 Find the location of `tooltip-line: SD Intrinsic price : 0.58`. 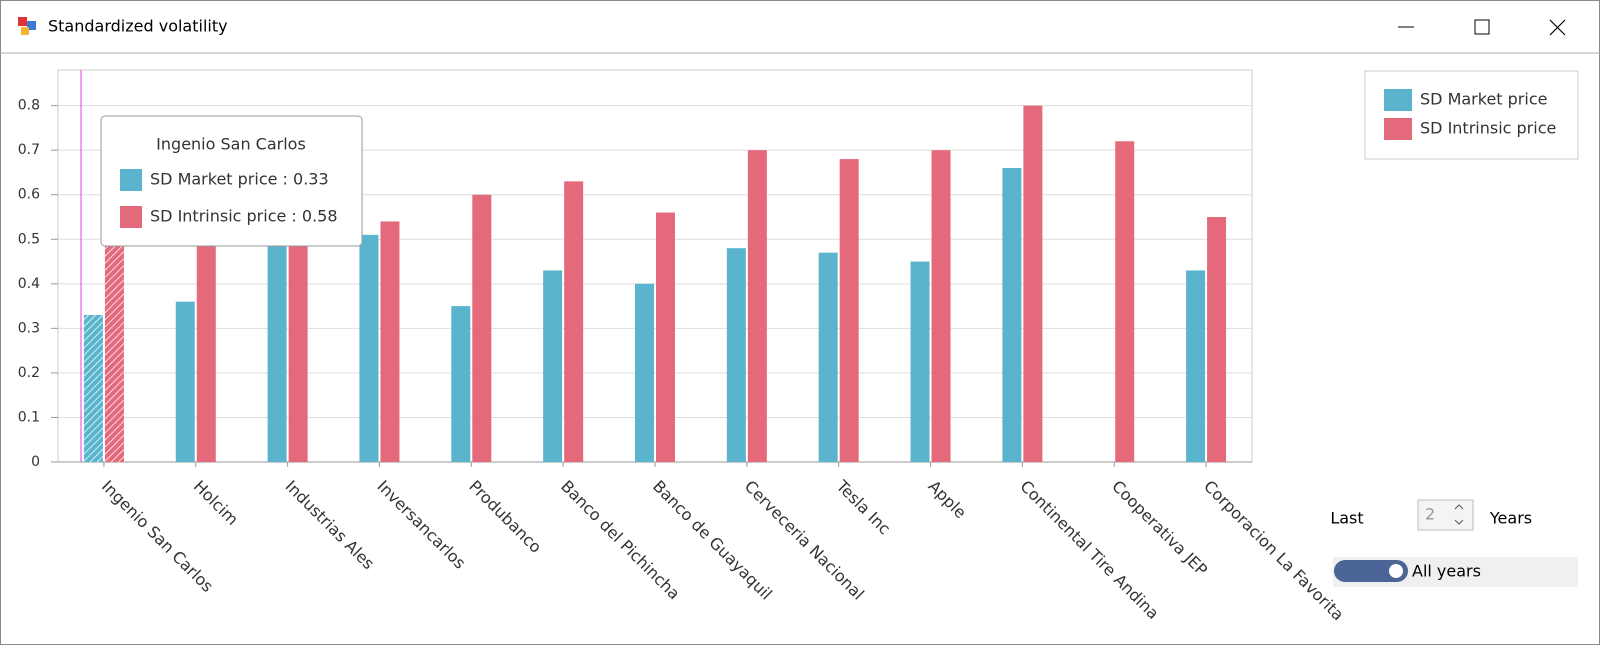

tooltip-line: SD Intrinsic price : 0.58 is located at coordinates (244, 216).